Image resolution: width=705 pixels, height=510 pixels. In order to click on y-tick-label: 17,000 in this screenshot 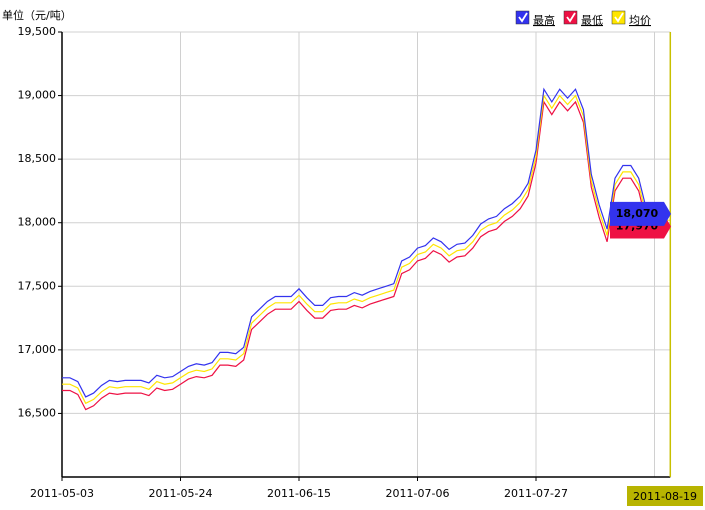, I will do `click(37, 349)`.